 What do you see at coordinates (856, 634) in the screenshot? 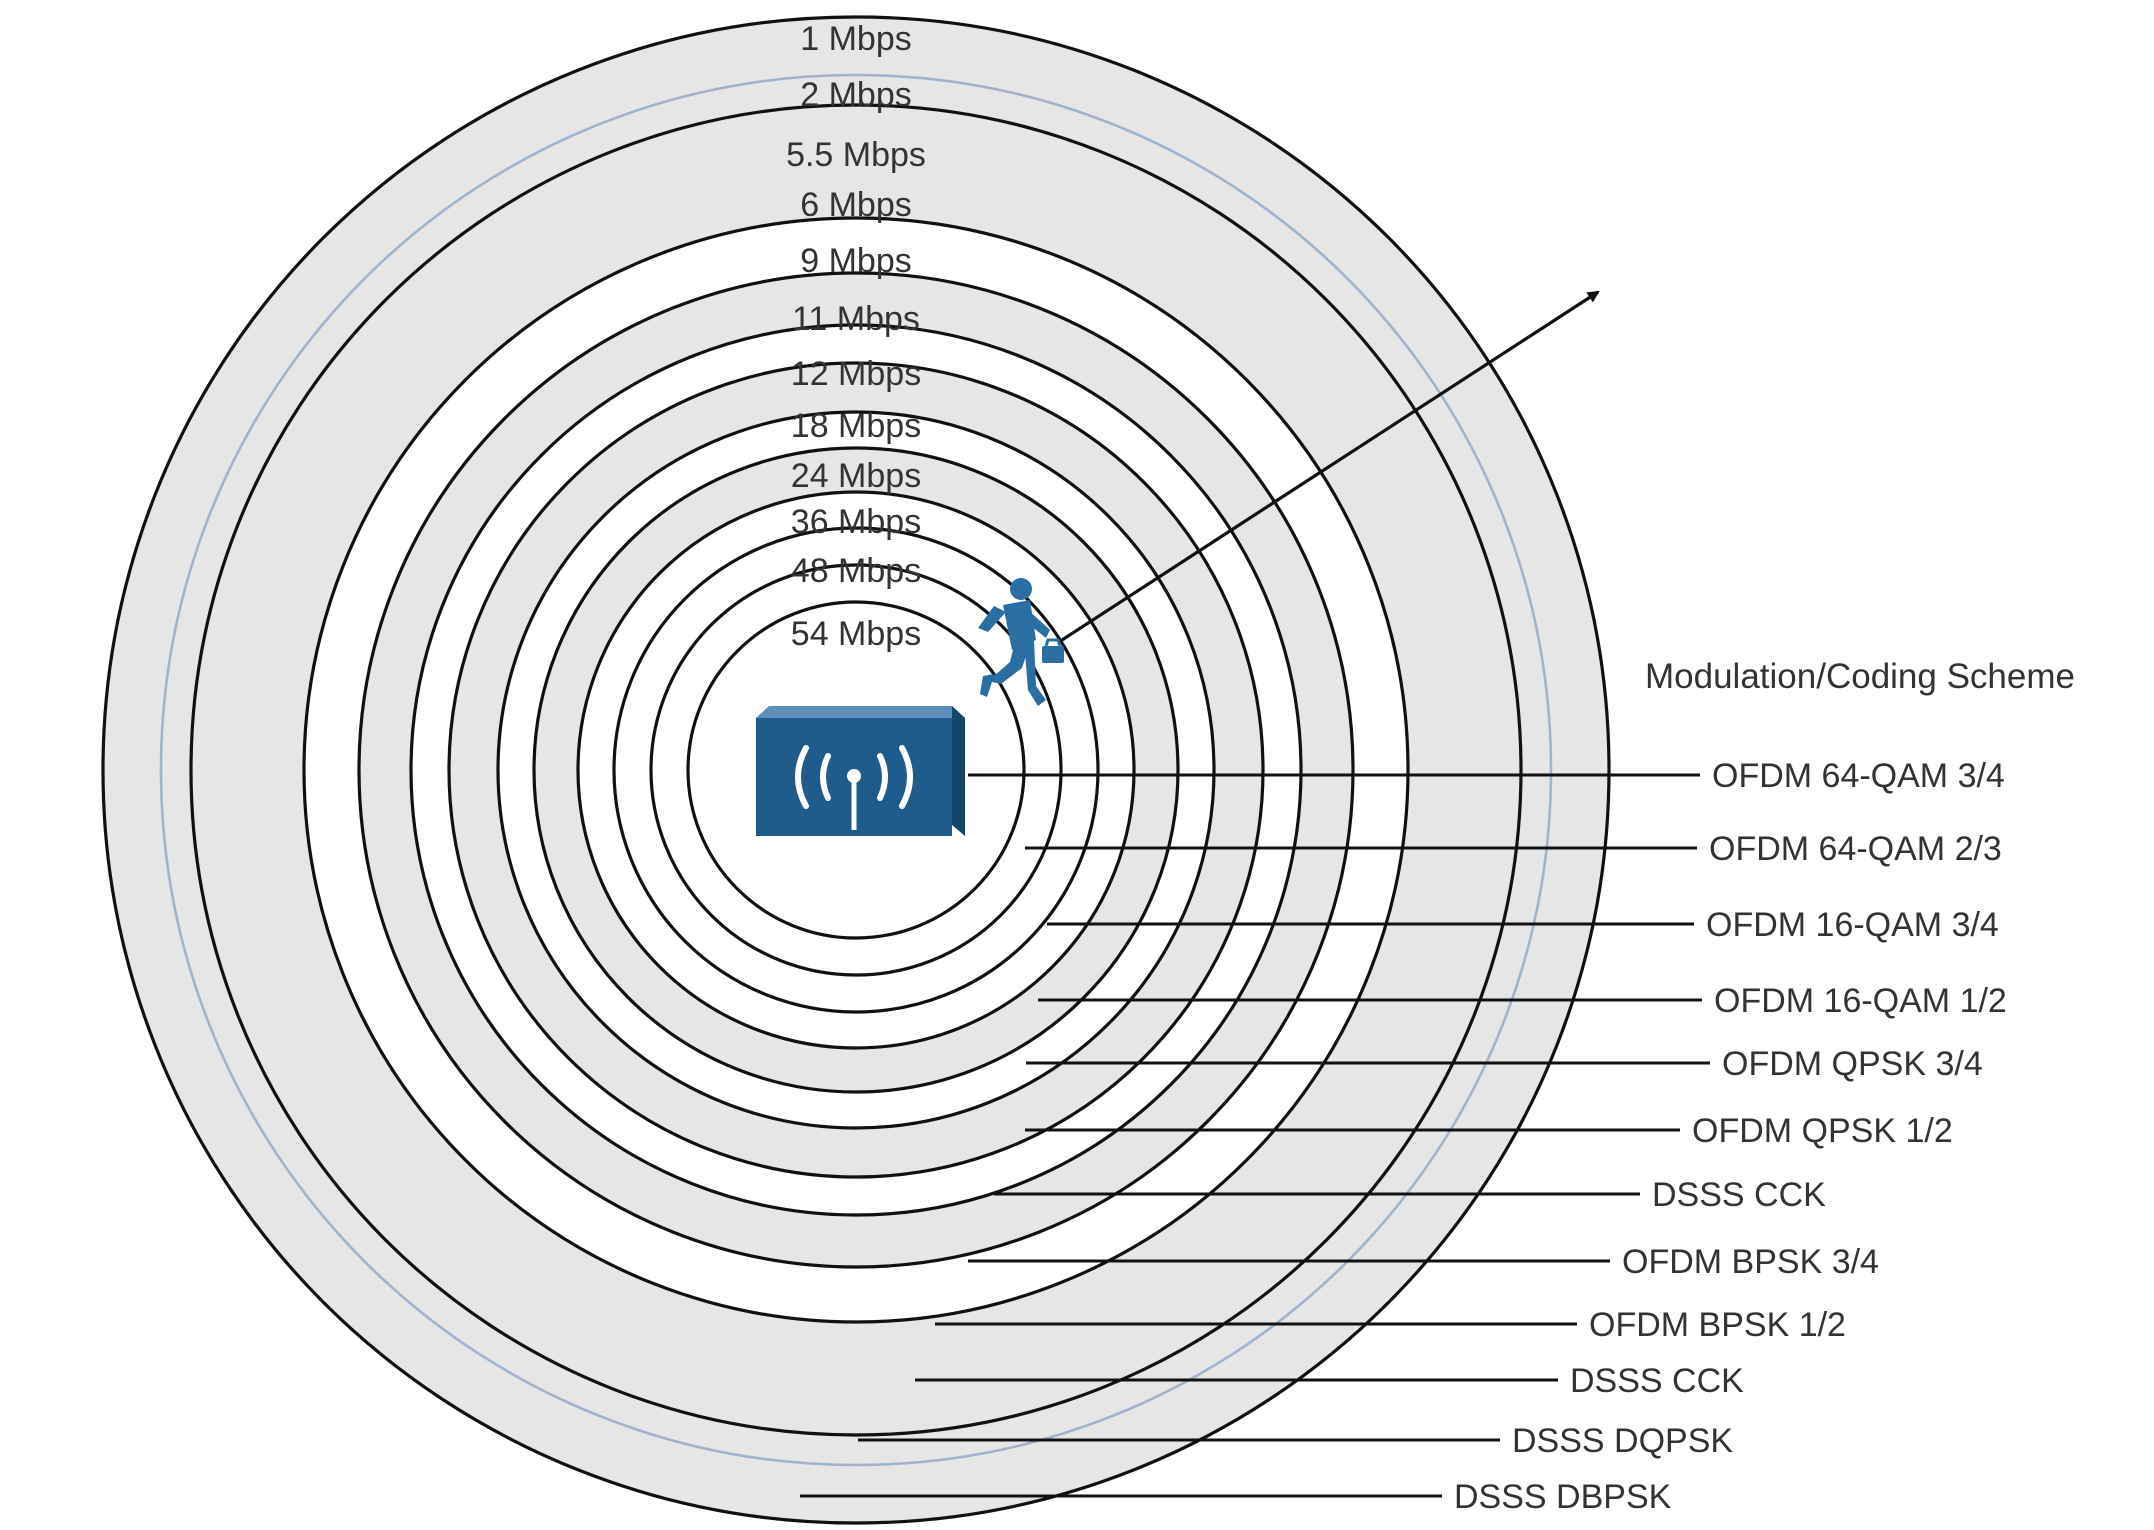
I see `data-rate-label: 54 Mbps` at bounding box center [856, 634].